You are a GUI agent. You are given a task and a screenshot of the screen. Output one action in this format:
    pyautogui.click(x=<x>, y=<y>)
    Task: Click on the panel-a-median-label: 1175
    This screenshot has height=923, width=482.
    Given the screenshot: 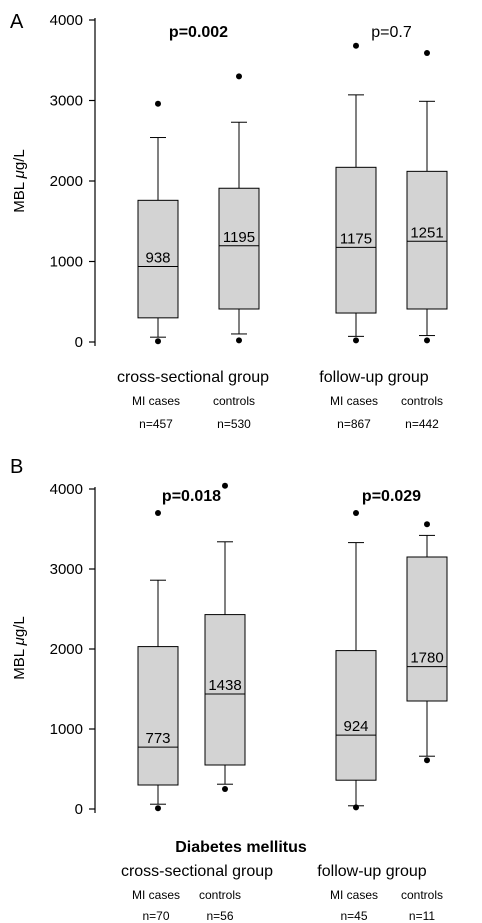 What is the action you would take?
    pyautogui.click(x=356, y=238)
    